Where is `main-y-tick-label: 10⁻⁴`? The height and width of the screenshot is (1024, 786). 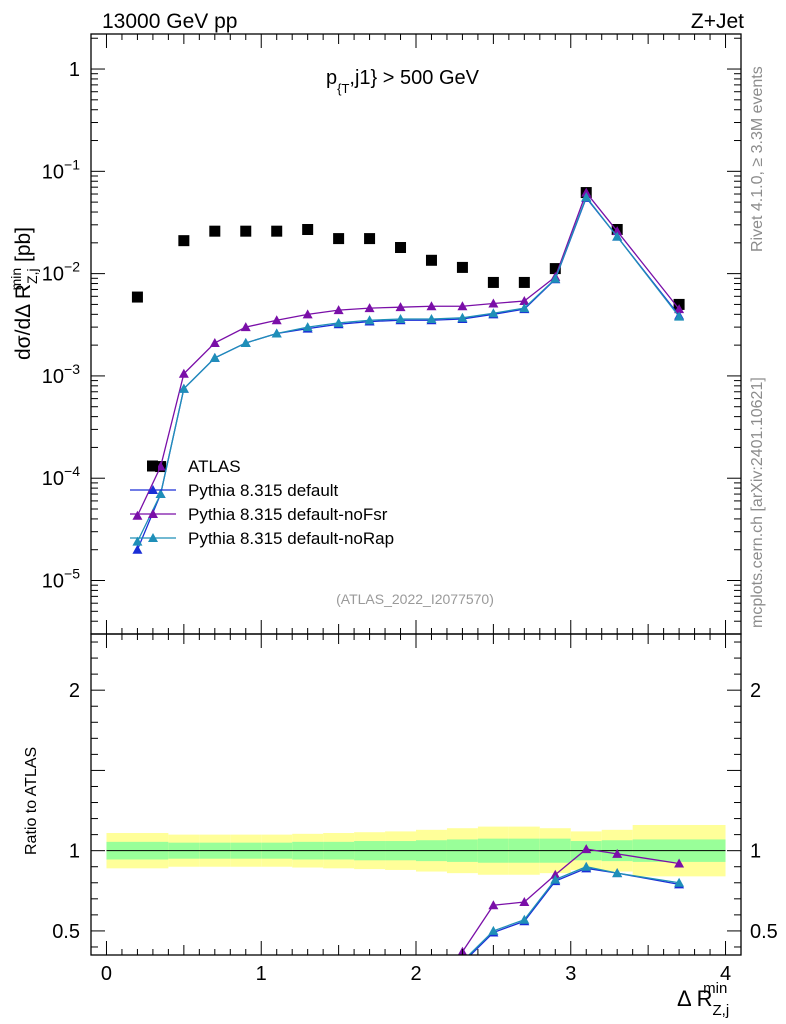
main-y-tick-label: 10⁻⁴ is located at coordinates (61, 476).